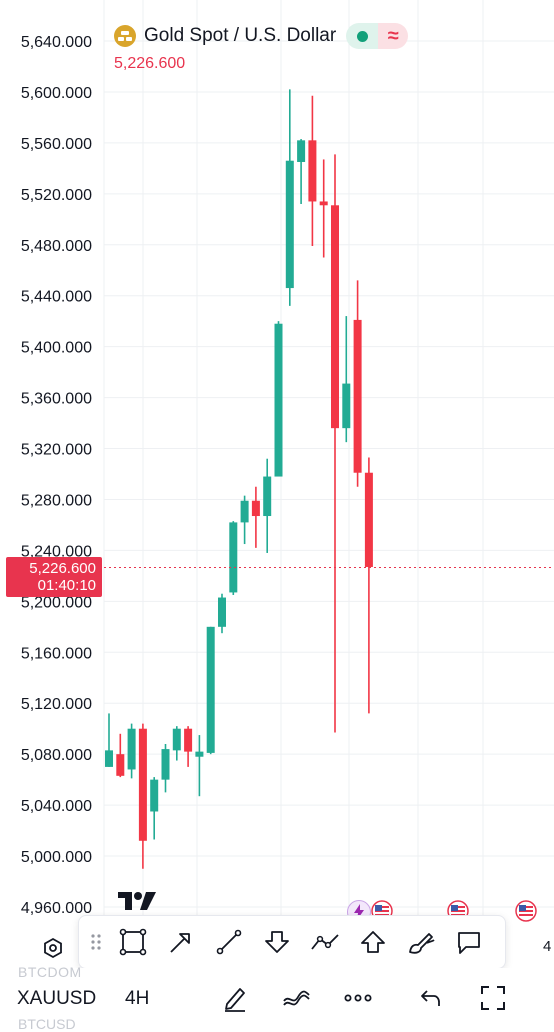  What do you see at coordinates (137, 903) in the screenshot?
I see `tradingview-logo-icon` at bounding box center [137, 903].